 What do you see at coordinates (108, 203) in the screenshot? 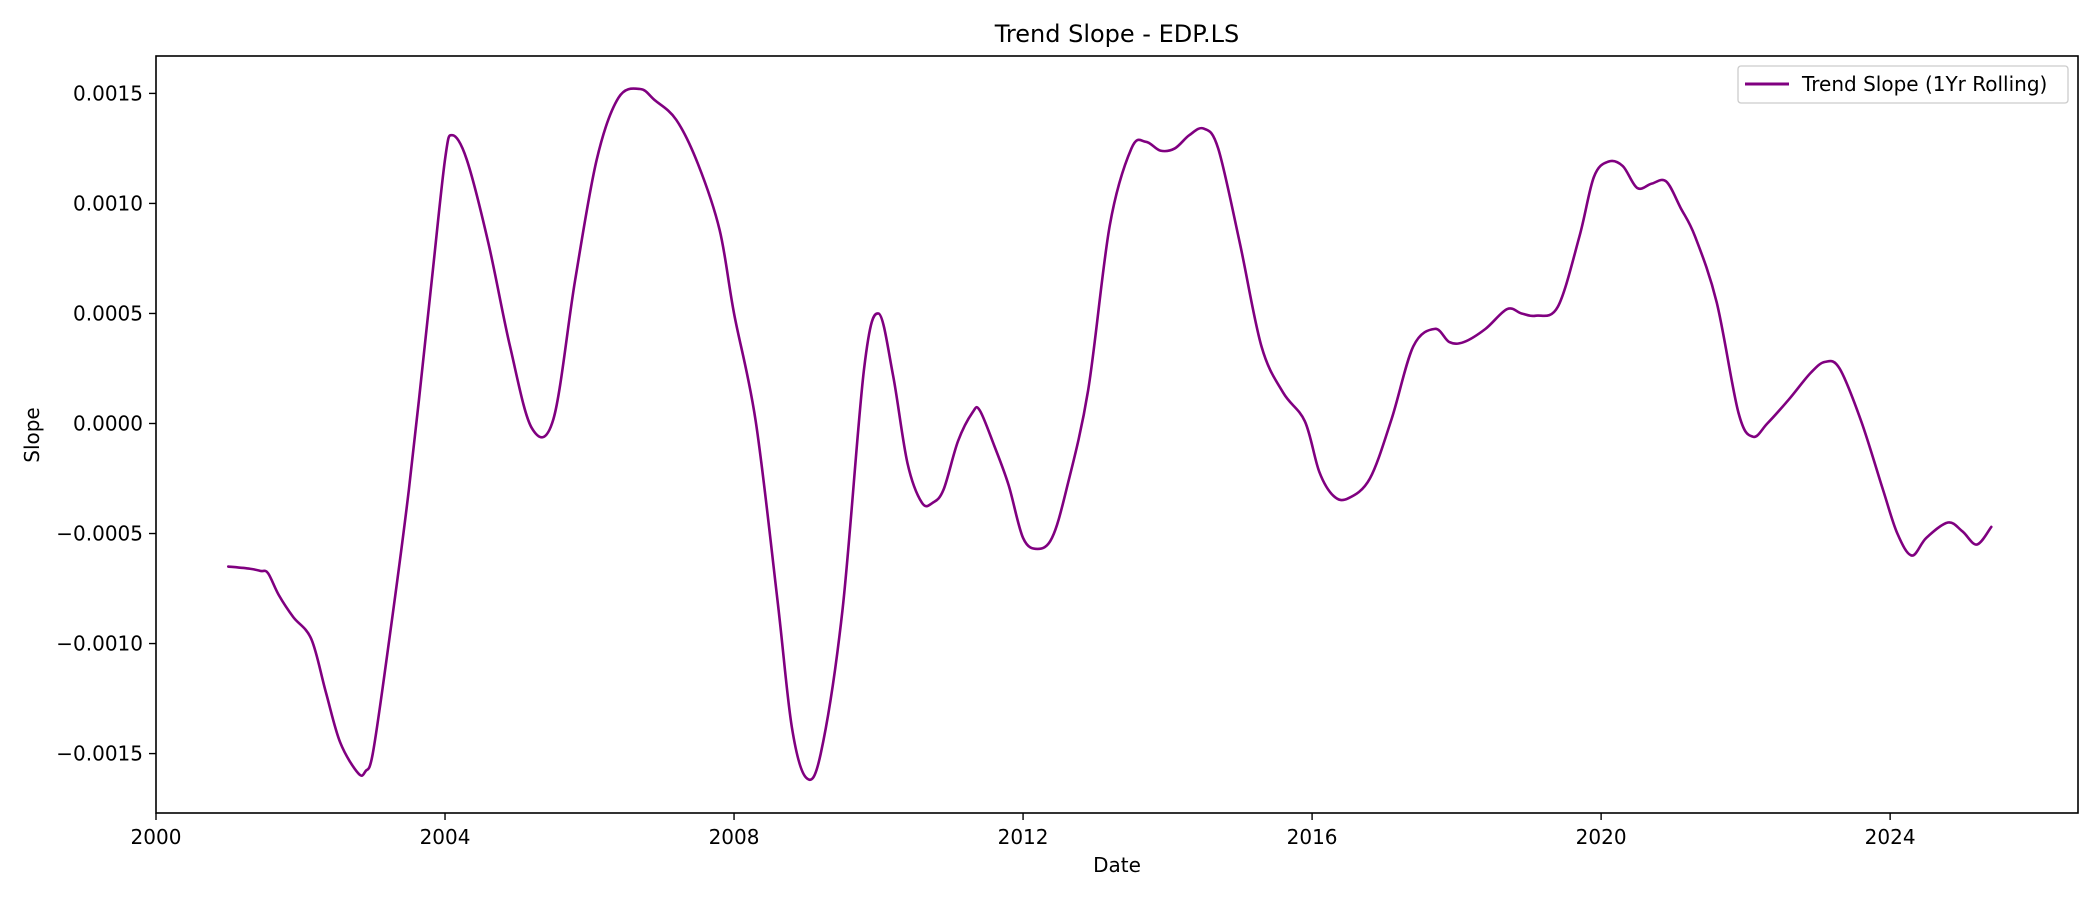
I see `y-tick-label: 0.0010` at bounding box center [108, 203].